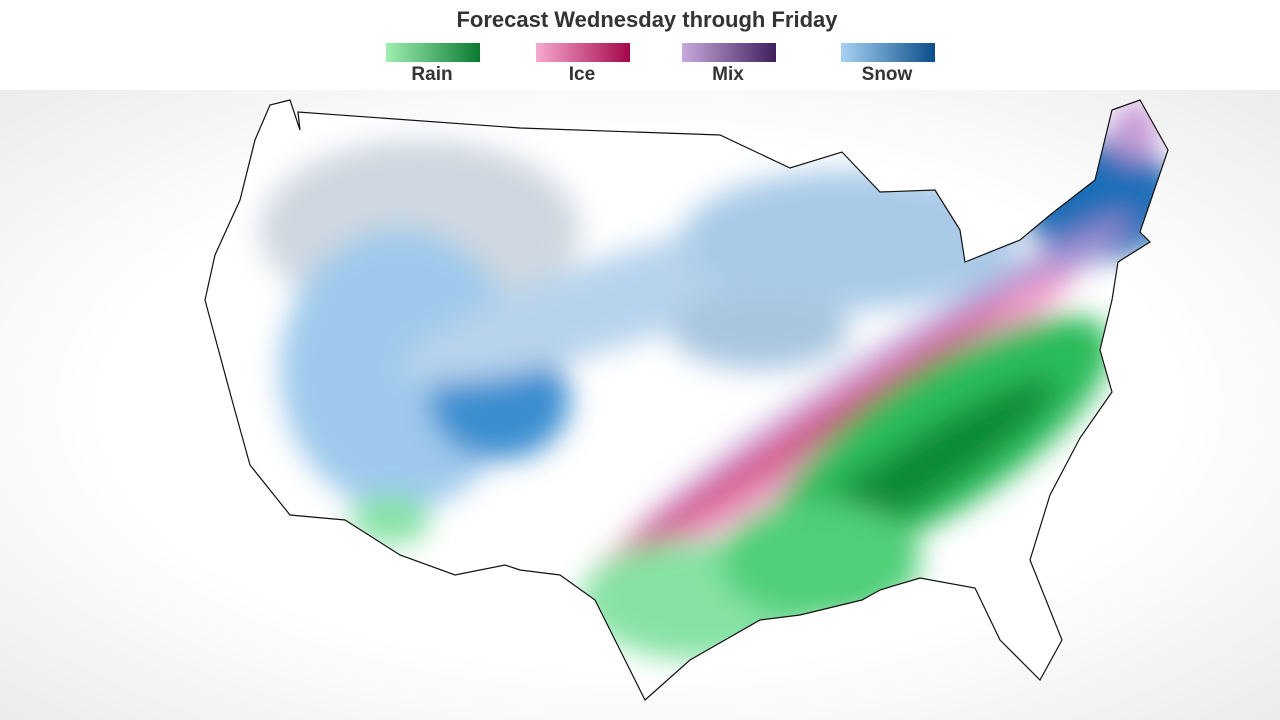  I want to click on legend-label: Snow, so click(887, 74).